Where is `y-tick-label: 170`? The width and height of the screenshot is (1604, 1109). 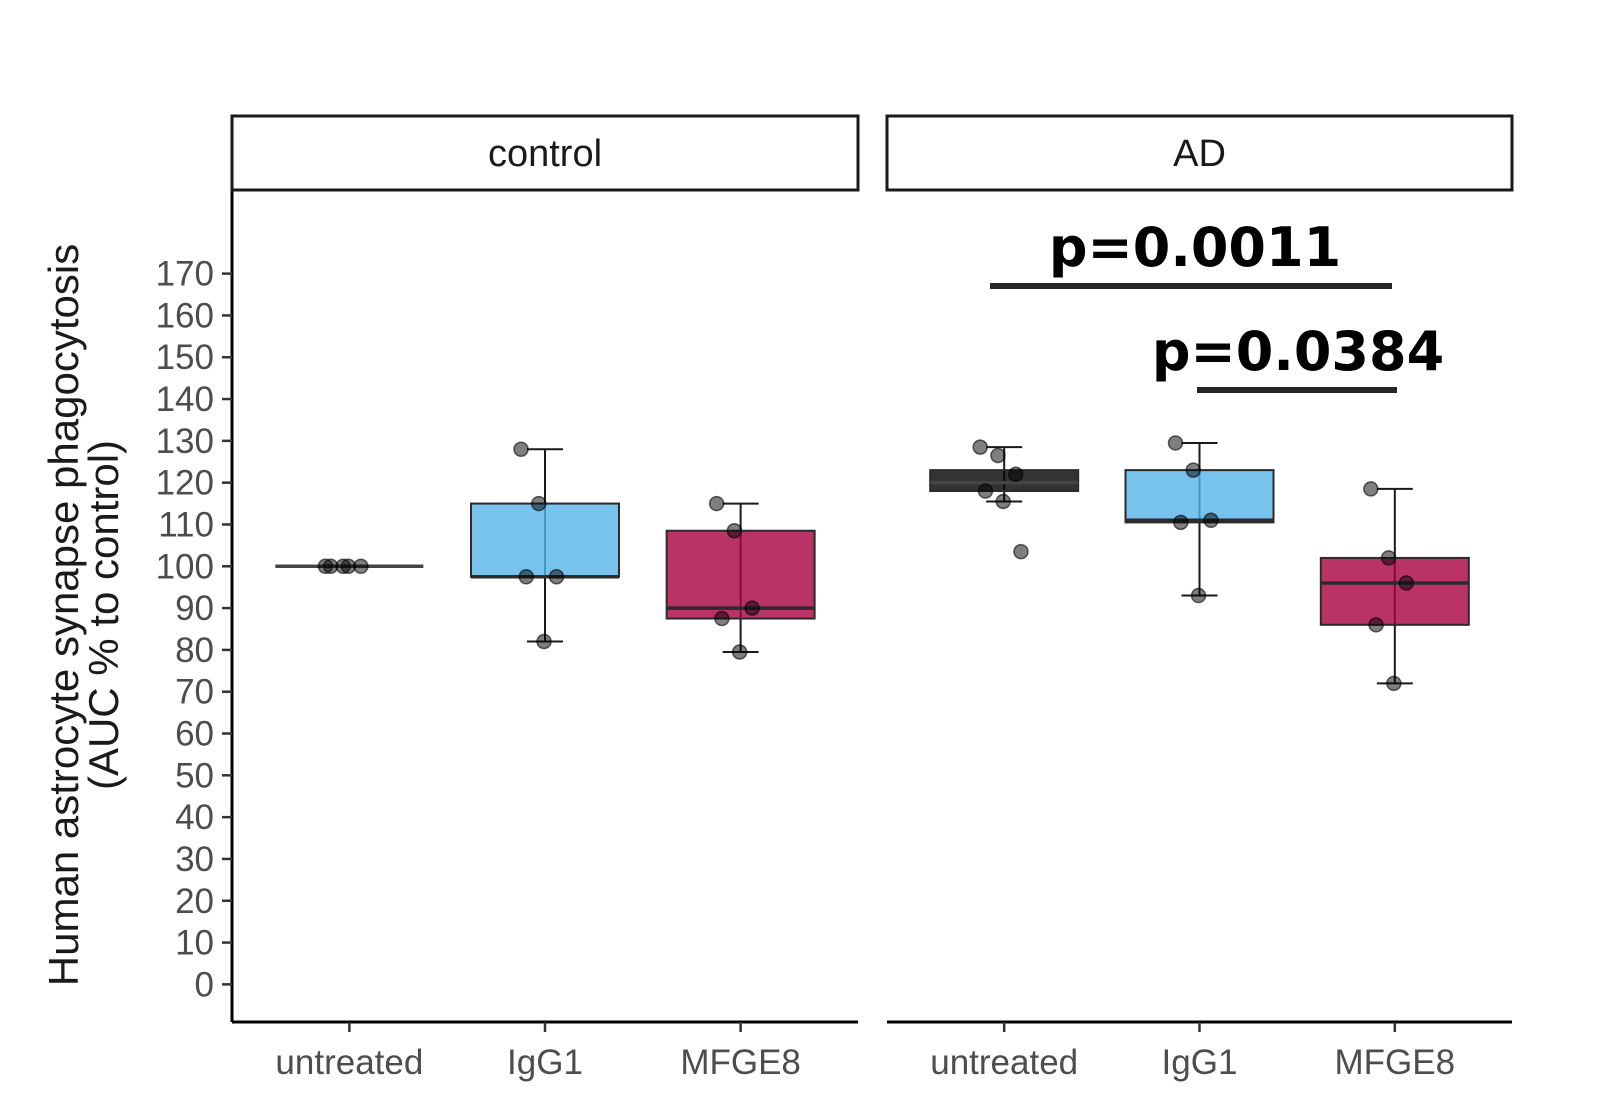
y-tick-label: 170 is located at coordinates (185, 274).